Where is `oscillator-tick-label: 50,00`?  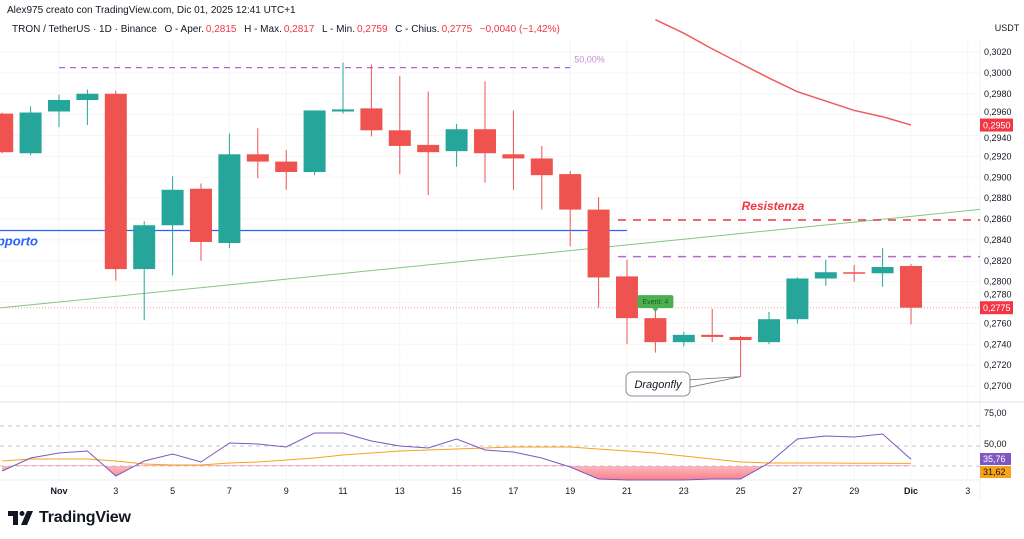
oscillator-tick-label: 50,00 is located at coordinates (995, 444).